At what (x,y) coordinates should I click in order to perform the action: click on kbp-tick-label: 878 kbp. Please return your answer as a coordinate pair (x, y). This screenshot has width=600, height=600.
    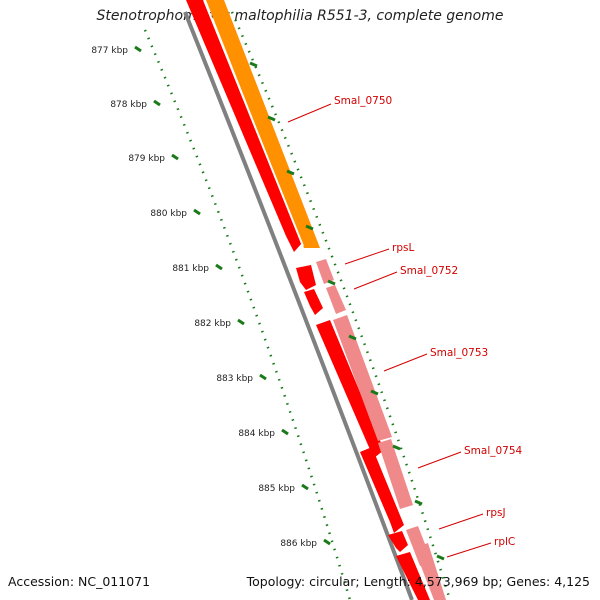
    Looking at the image, I should click on (128, 105).